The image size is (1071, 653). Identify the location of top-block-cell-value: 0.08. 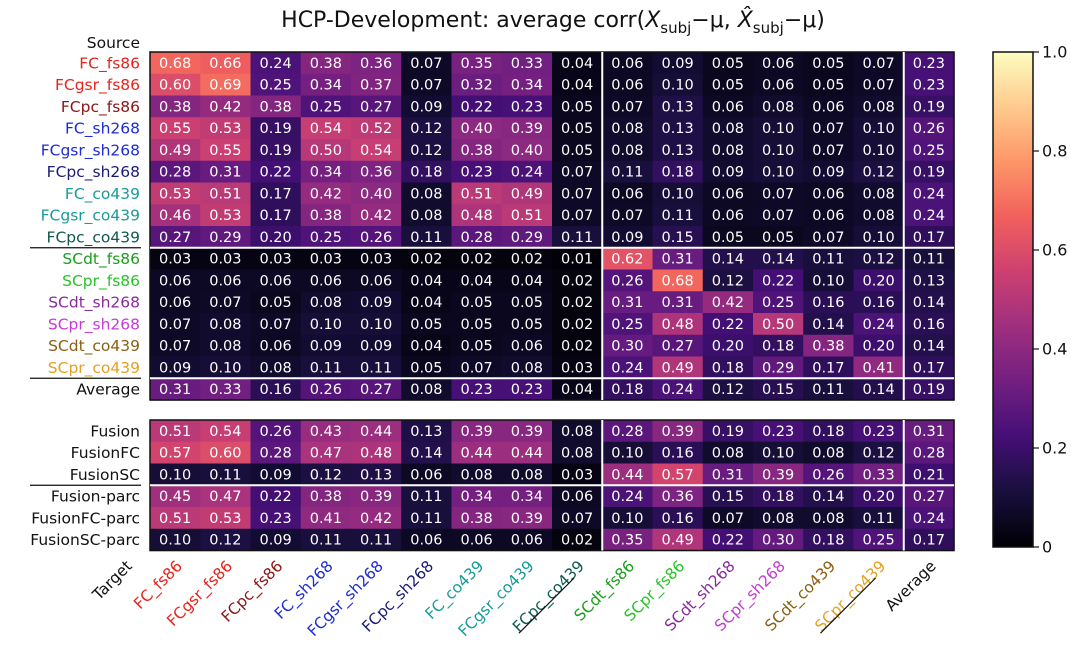
(878, 216).